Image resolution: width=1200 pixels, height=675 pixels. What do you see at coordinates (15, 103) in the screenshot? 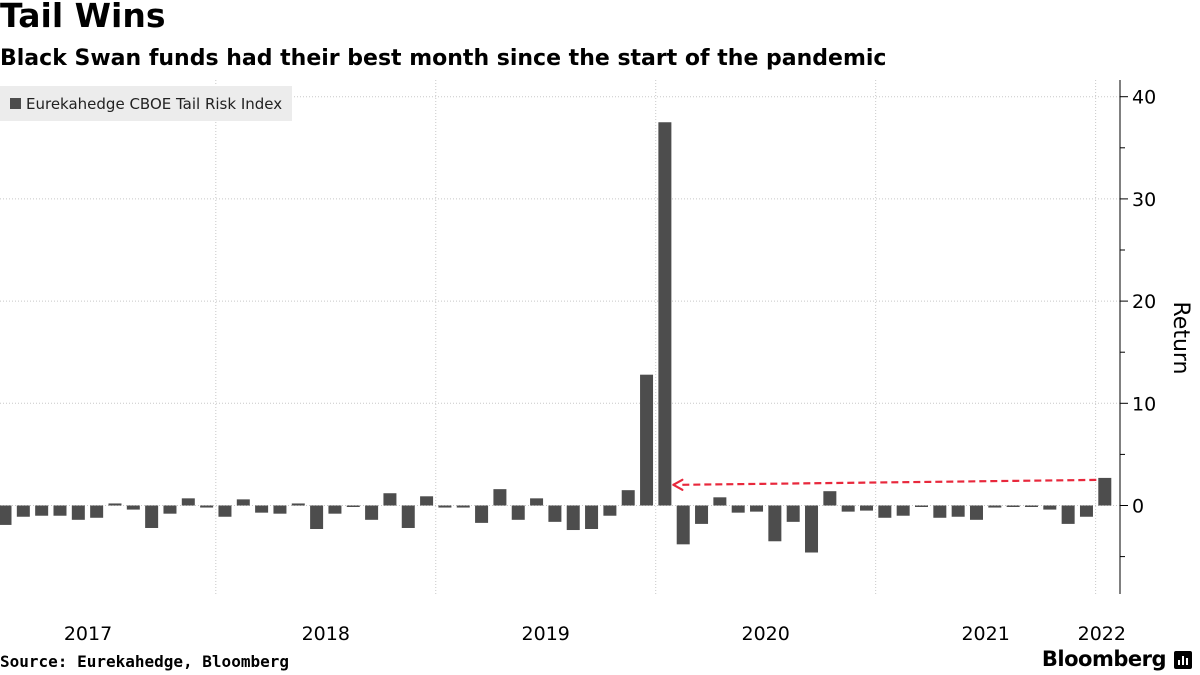
I see `legend-swatch` at bounding box center [15, 103].